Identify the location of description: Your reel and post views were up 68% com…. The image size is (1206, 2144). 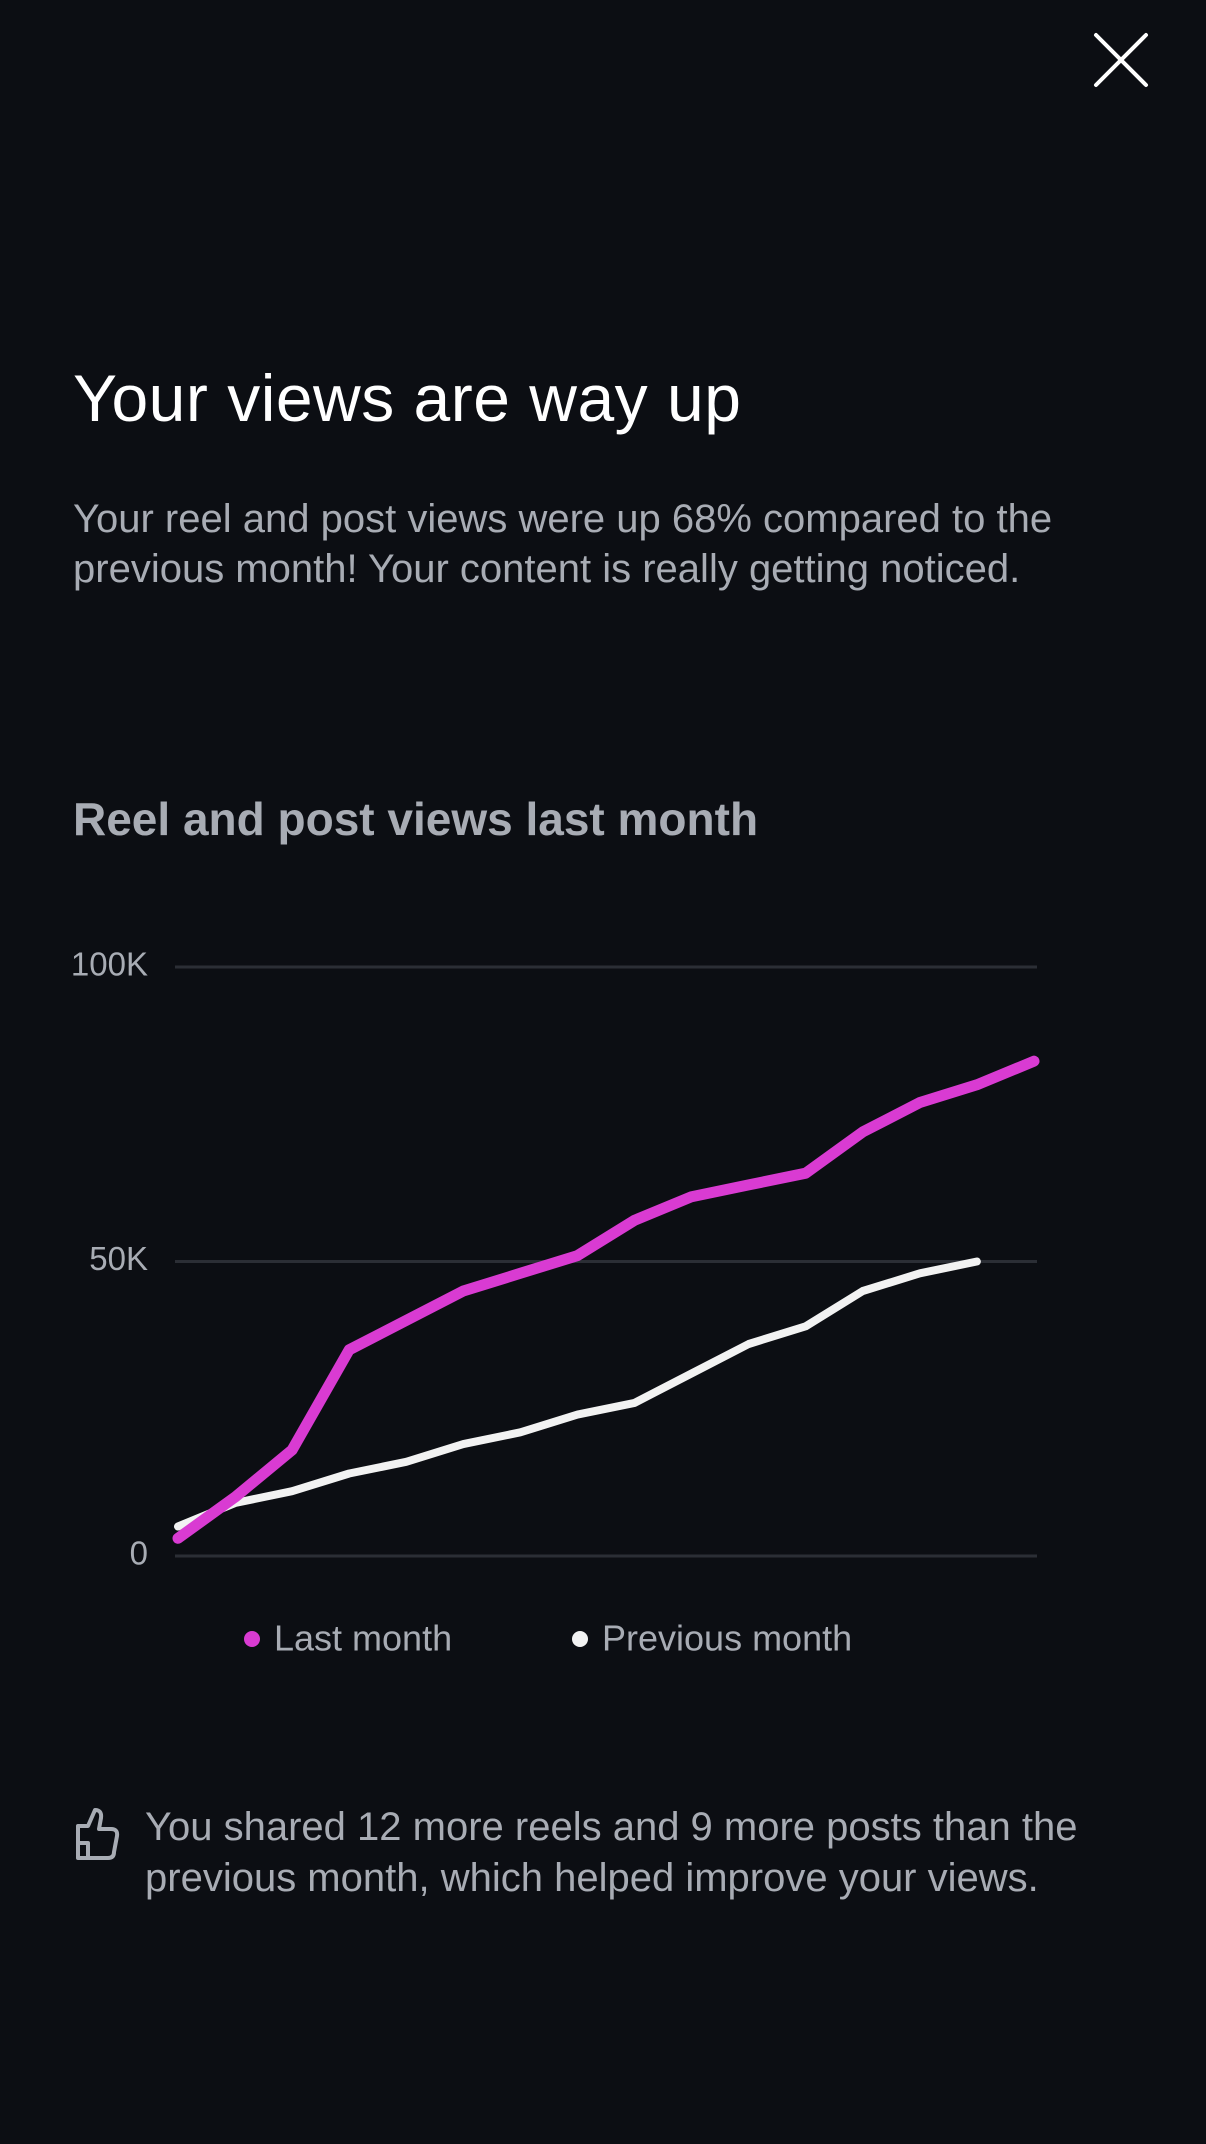
(563, 544).